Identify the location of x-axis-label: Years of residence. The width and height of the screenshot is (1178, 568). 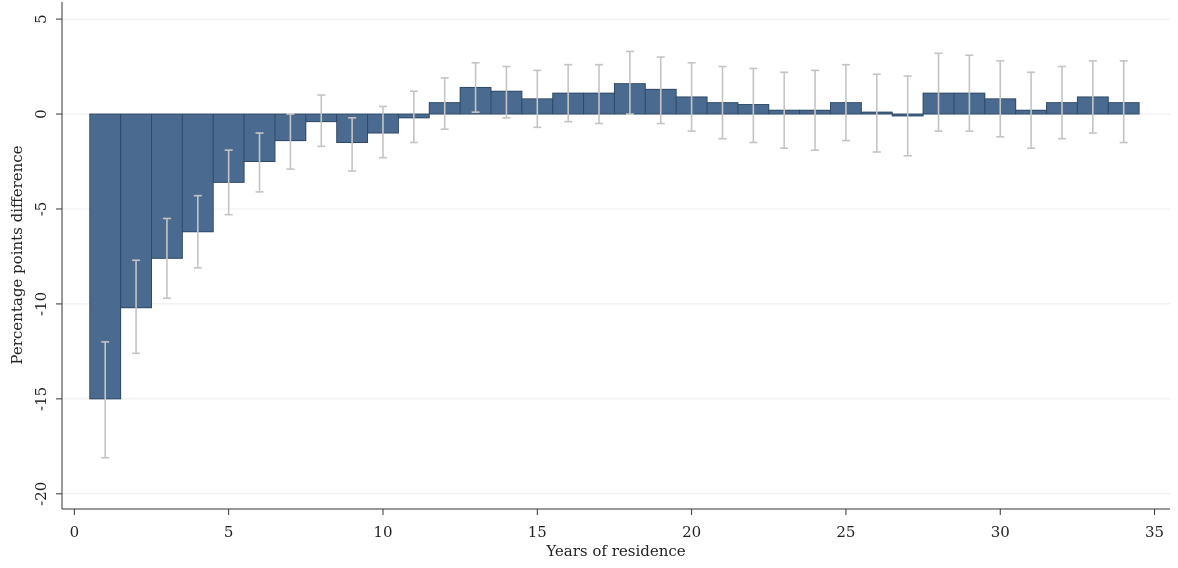
(615, 551).